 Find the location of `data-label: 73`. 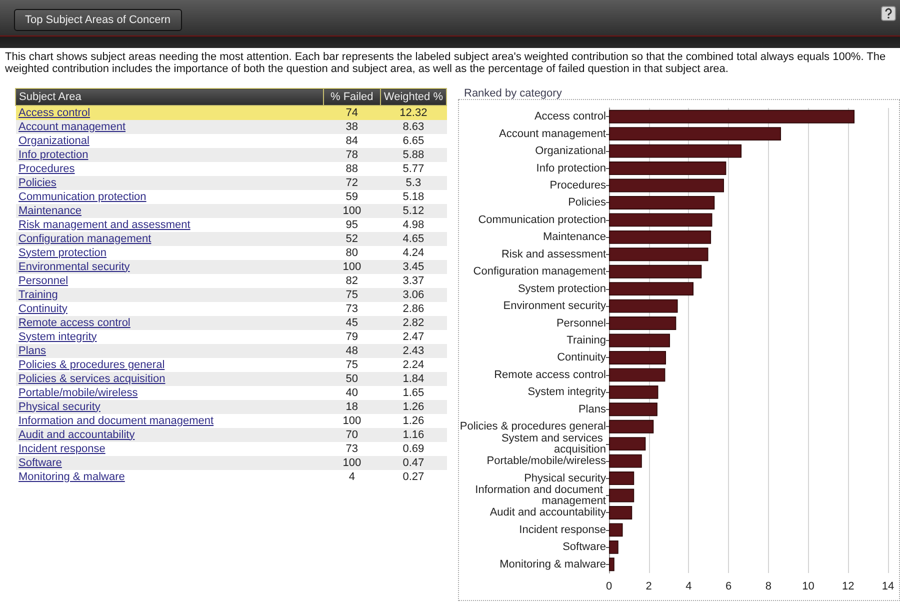

data-label: 73 is located at coordinates (351, 449).